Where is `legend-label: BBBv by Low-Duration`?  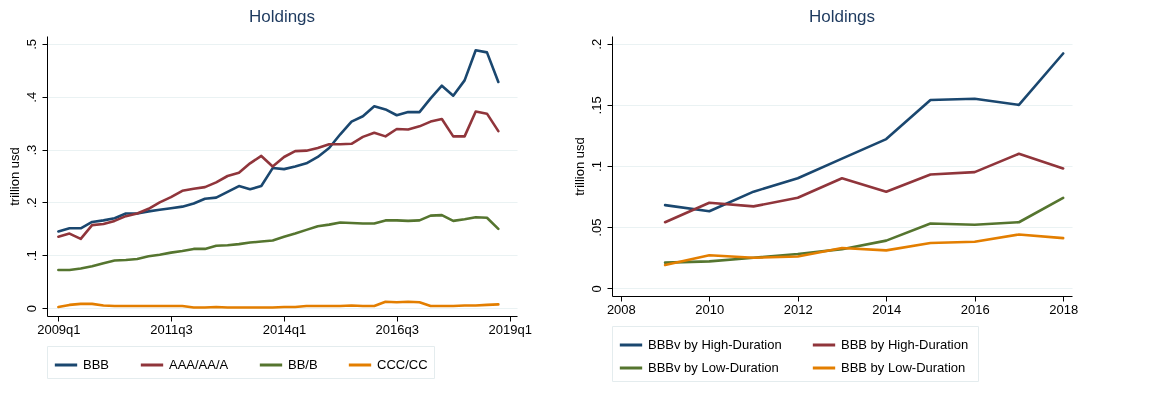 legend-label: BBBv by Low-Duration is located at coordinates (713, 367).